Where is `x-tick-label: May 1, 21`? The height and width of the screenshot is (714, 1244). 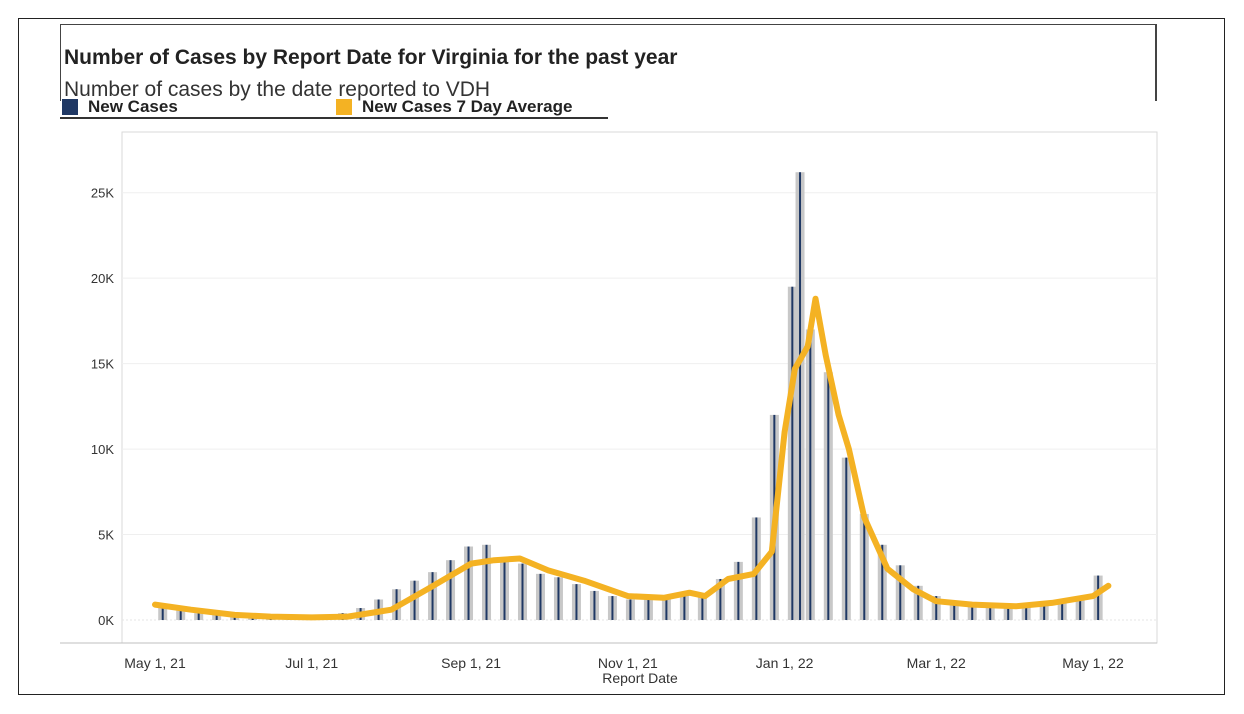 x-tick-label: May 1, 21 is located at coordinates (155, 663).